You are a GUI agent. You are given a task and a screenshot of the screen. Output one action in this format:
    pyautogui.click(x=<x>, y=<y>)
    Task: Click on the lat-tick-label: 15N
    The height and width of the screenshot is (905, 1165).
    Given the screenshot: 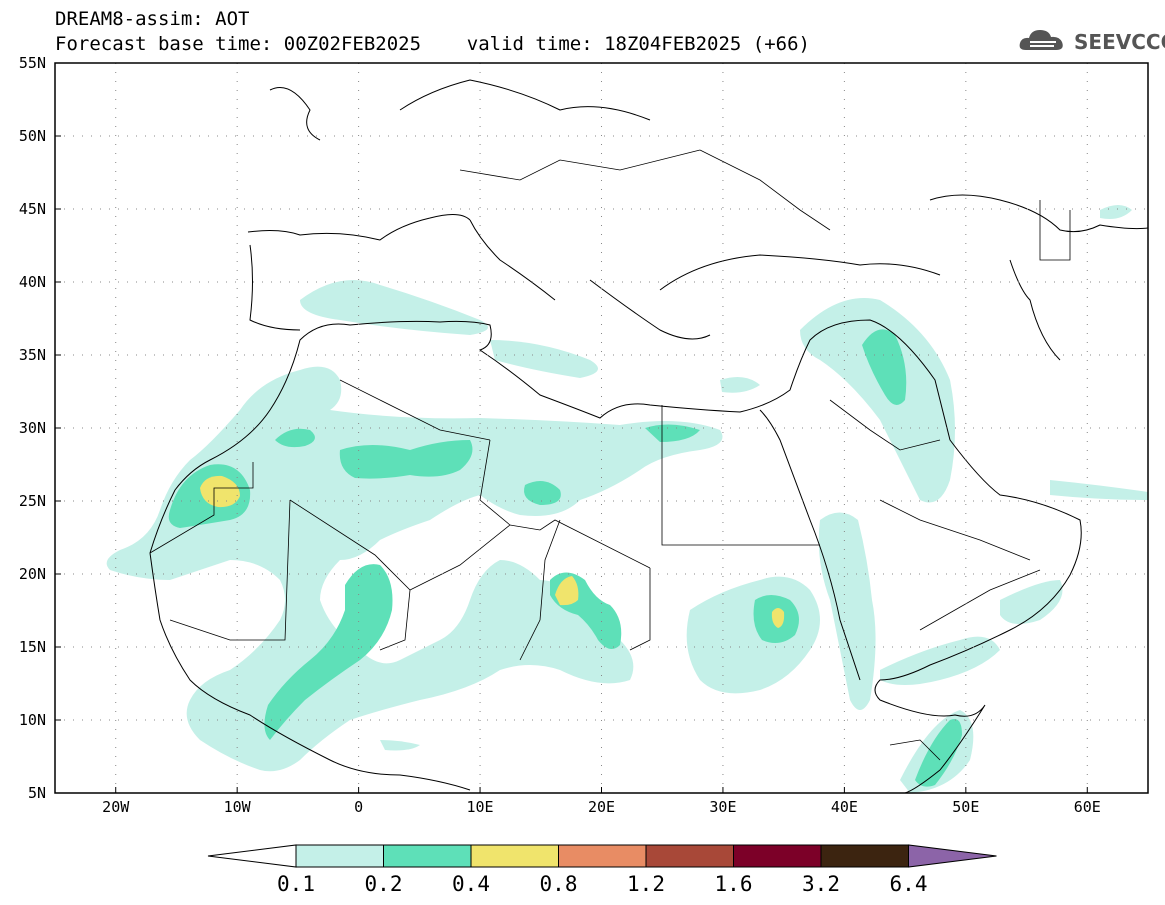 What is the action you would take?
    pyautogui.click(x=32, y=647)
    